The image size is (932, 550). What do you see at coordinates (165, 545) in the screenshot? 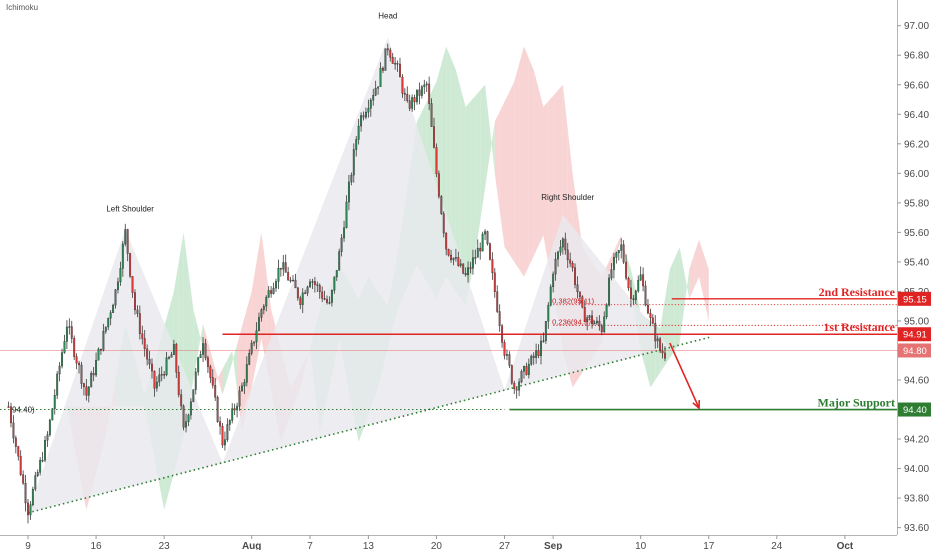
I see `x-tick-label: 23` at bounding box center [165, 545].